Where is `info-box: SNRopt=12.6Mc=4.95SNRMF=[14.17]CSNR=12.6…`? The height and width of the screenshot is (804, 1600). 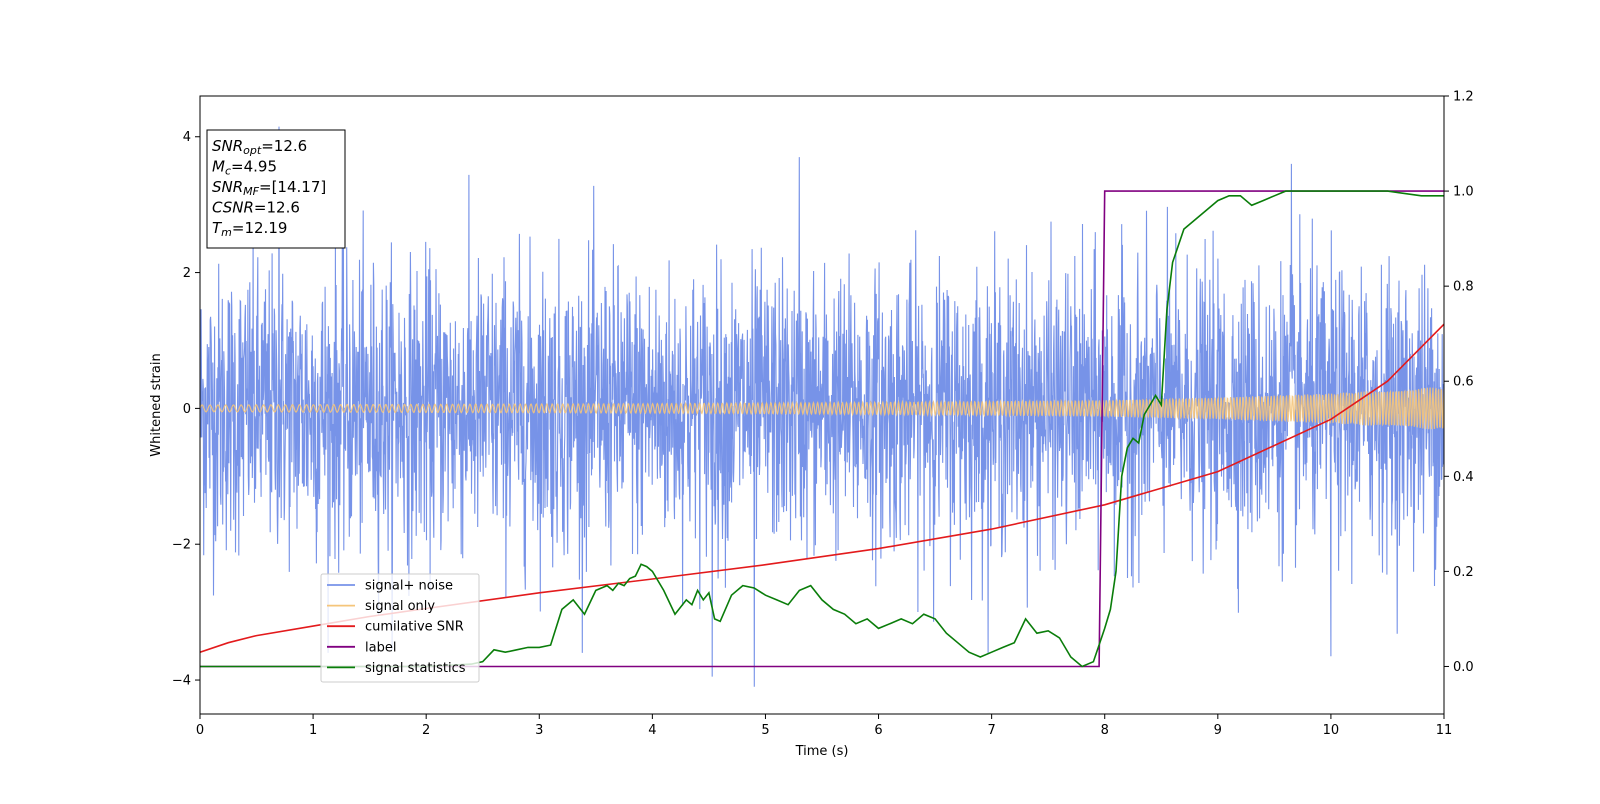
info-box: SNRopt=12.6Mc=4.95SNRMF=[14.17]CSNR=12.6… is located at coordinates (276, 189).